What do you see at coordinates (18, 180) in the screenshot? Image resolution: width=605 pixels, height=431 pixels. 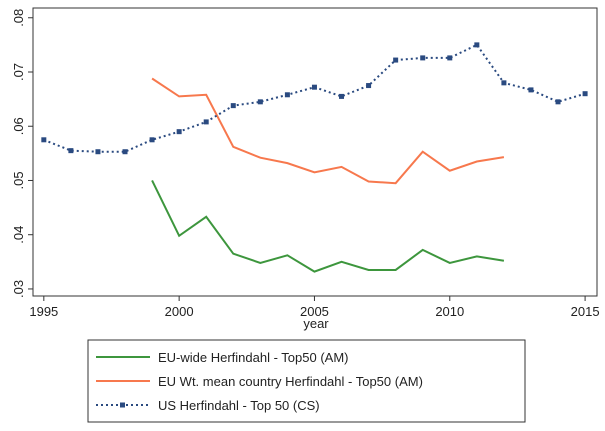 I see `y-tick-label: .05` at bounding box center [18, 180].